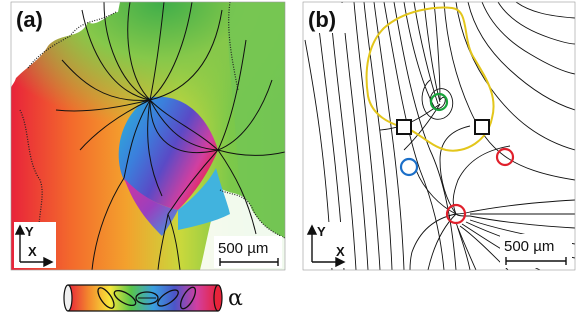 The width and height of the screenshot is (577, 324). I want to click on panel-b-green-circle, so click(439, 102).